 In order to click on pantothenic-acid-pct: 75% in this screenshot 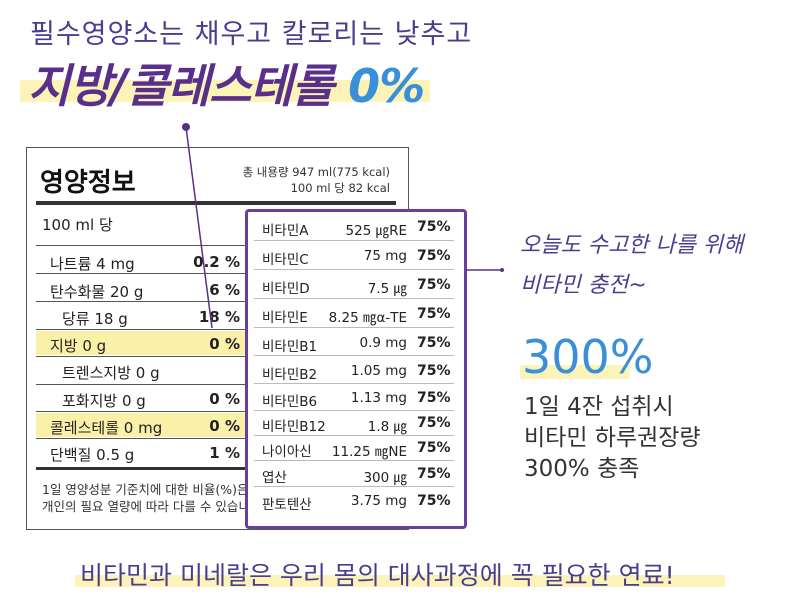, I will do `click(434, 501)`.